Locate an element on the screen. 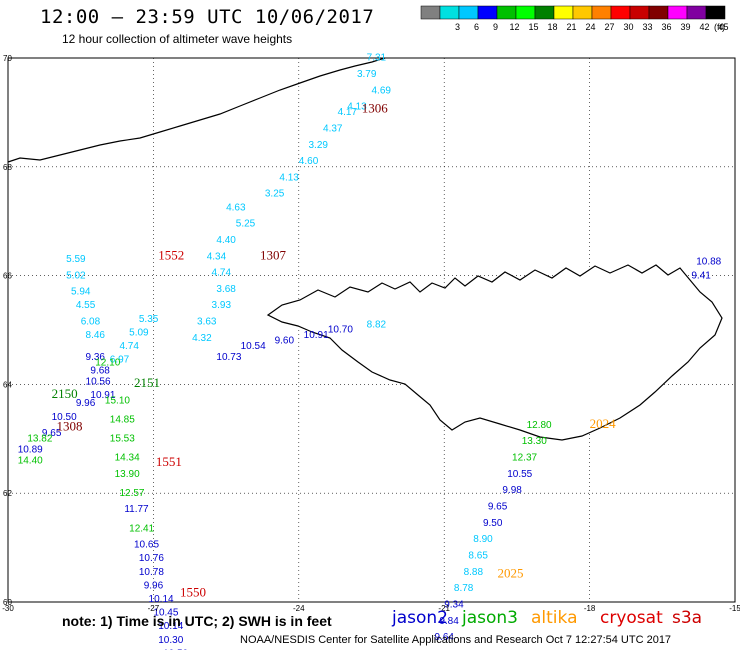 Image resolution: width=740 pixels, height=650 pixels. colorbar-label: 15 is located at coordinates (533, 27).